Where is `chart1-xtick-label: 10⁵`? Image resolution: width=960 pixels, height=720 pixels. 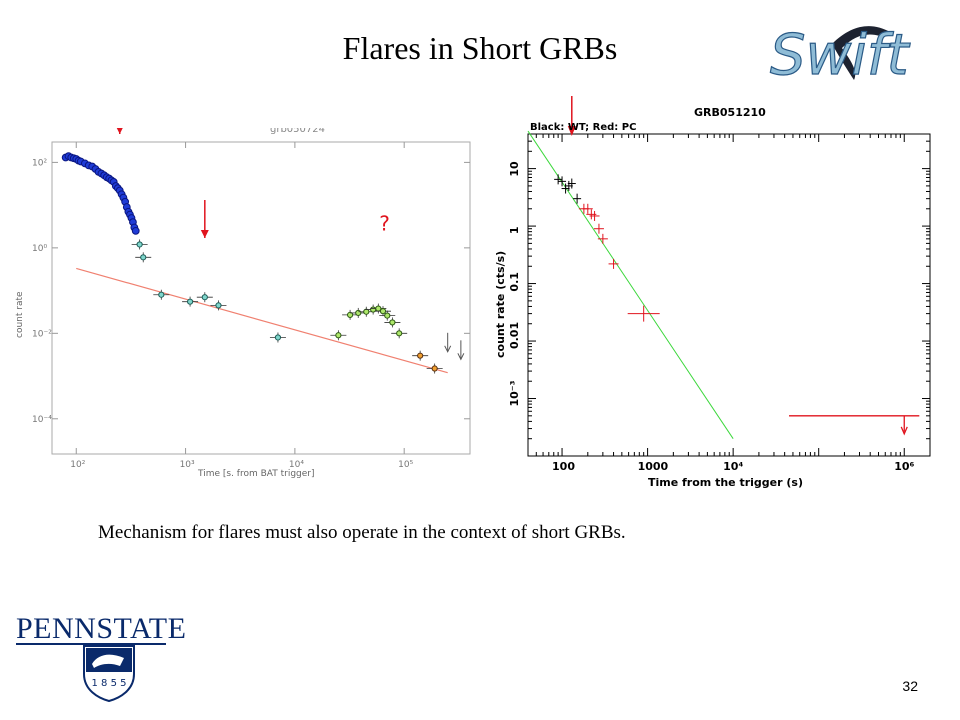 chart1-xtick-label: 10⁵ is located at coordinates (405, 465).